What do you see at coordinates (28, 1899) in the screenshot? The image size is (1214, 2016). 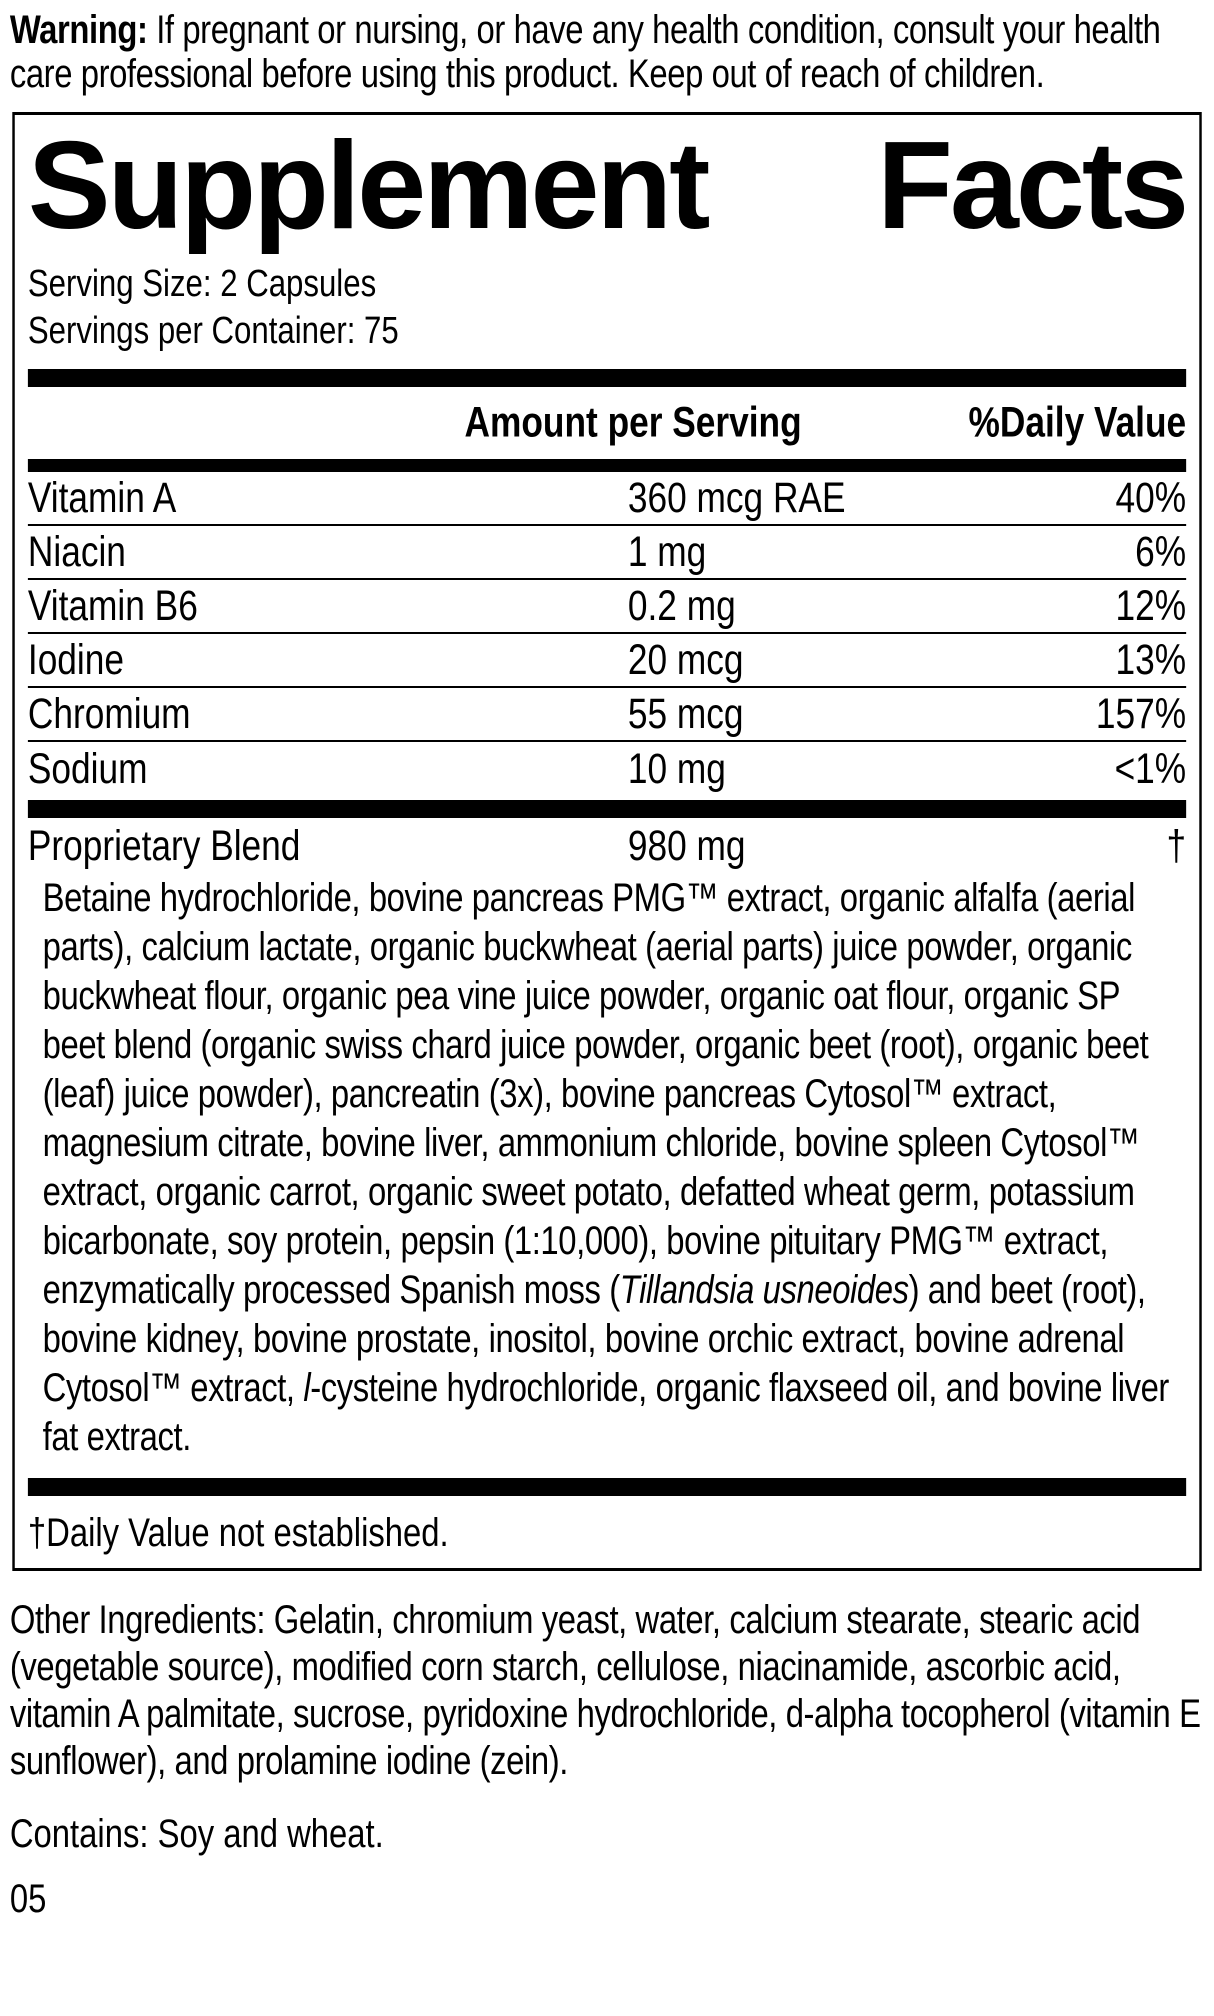 I see `footer-code: 05` at bounding box center [28, 1899].